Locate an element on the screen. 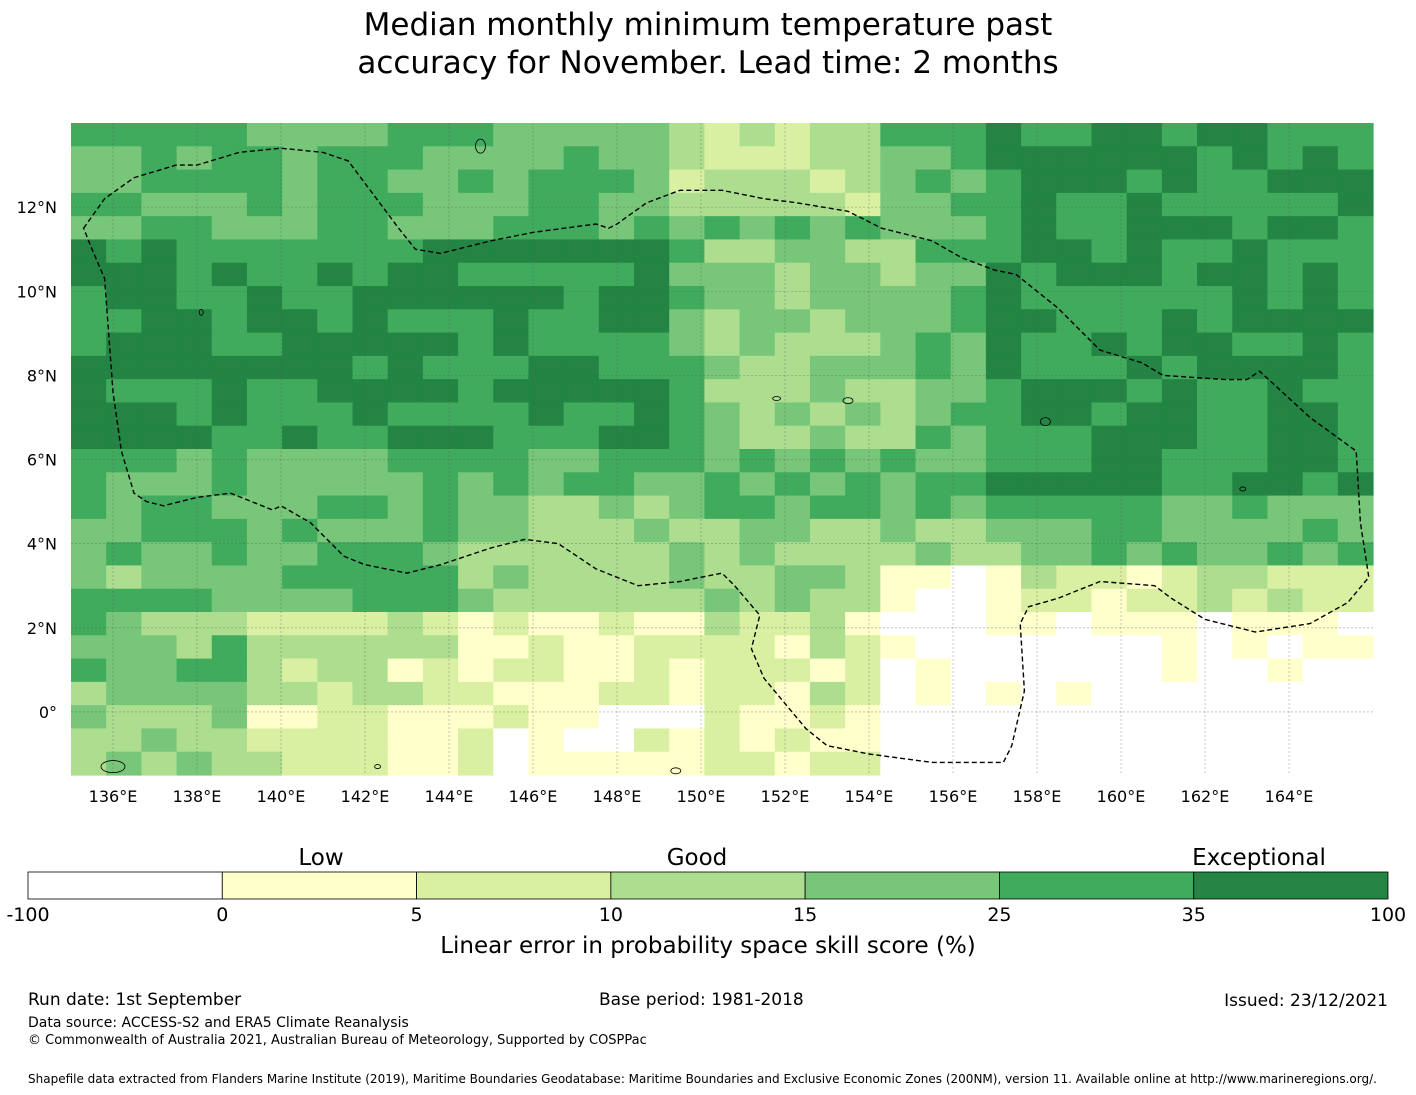 The width and height of the screenshot is (1416, 1095). colorbar-tick-label: 10 is located at coordinates (611, 915).